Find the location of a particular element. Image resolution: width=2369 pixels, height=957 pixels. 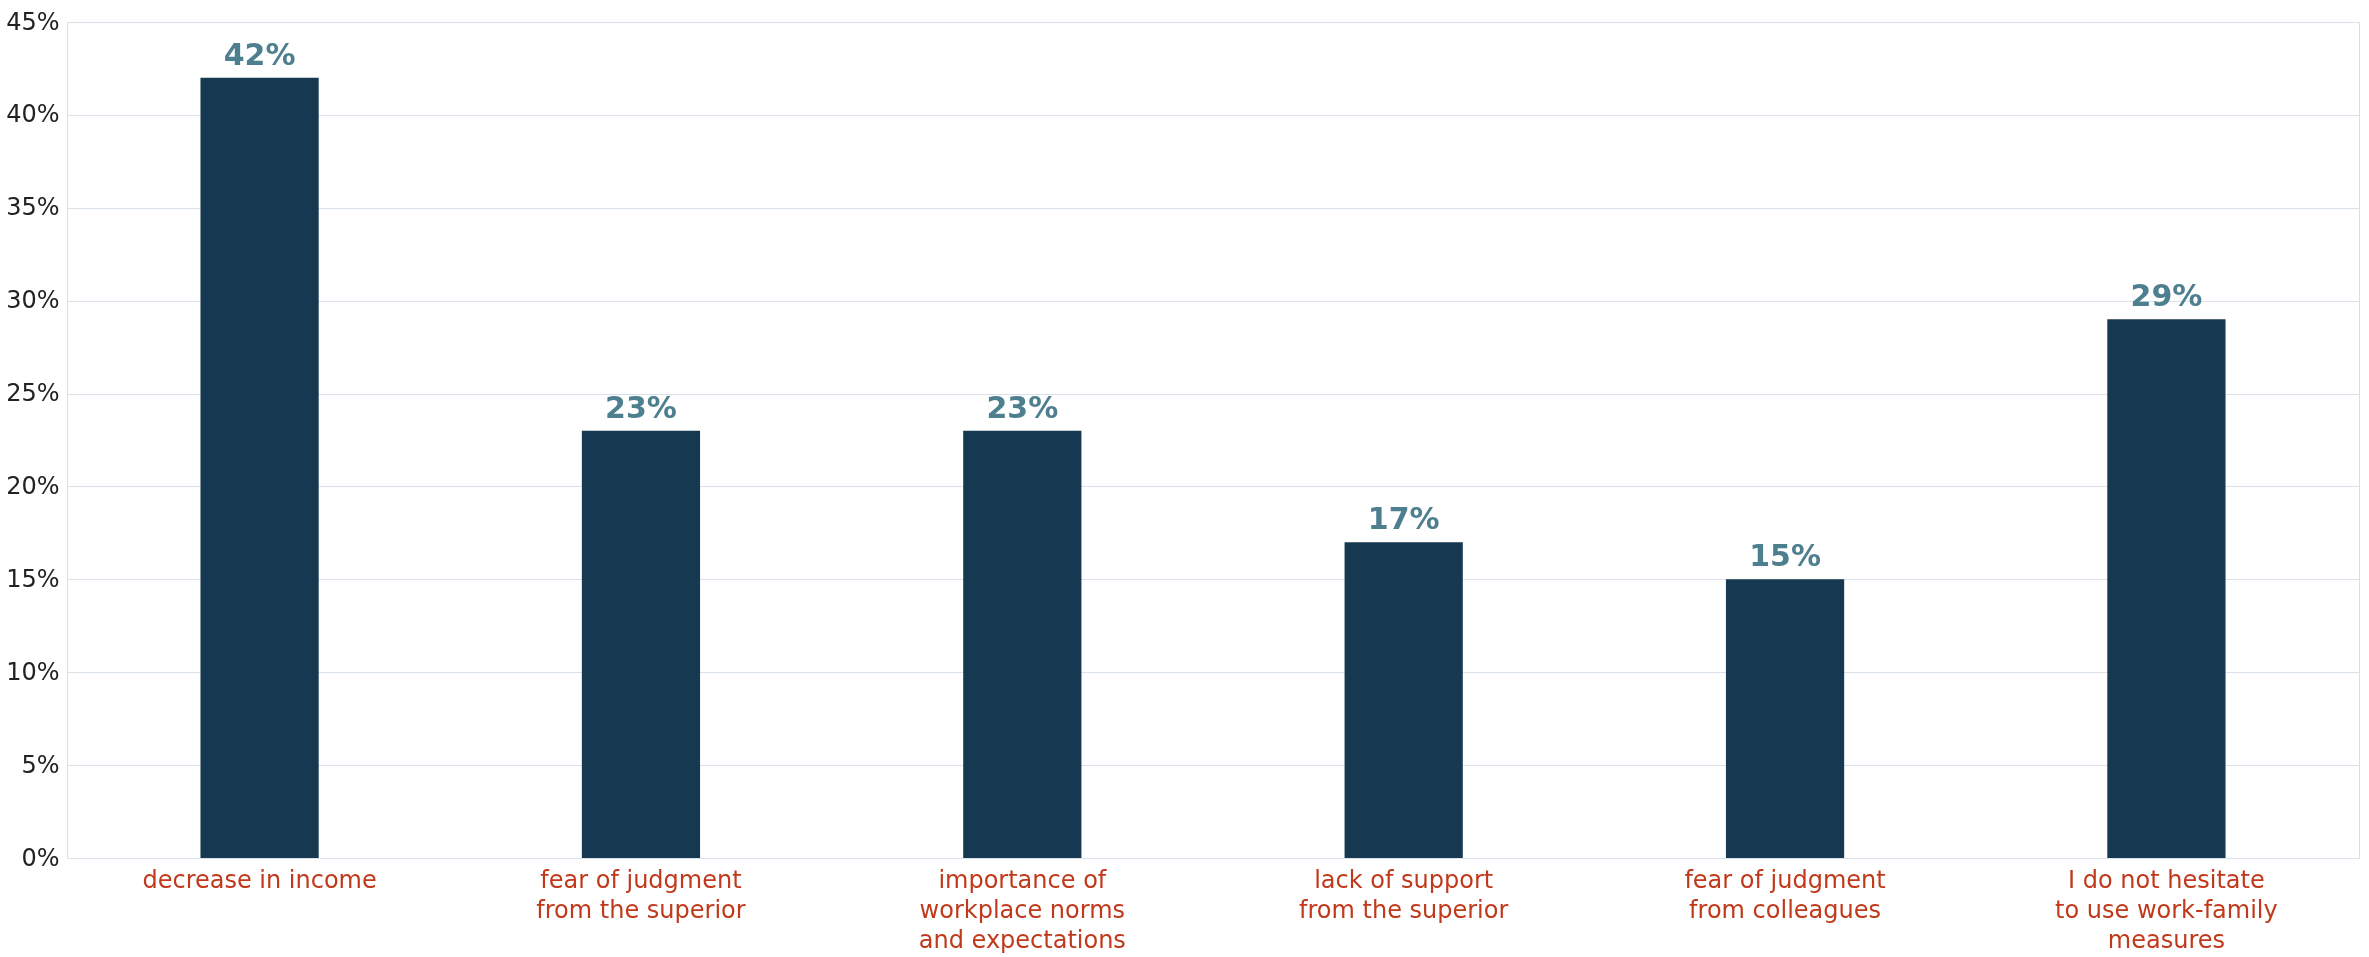

data-label: 15% is located at coordinates (1785, 556).